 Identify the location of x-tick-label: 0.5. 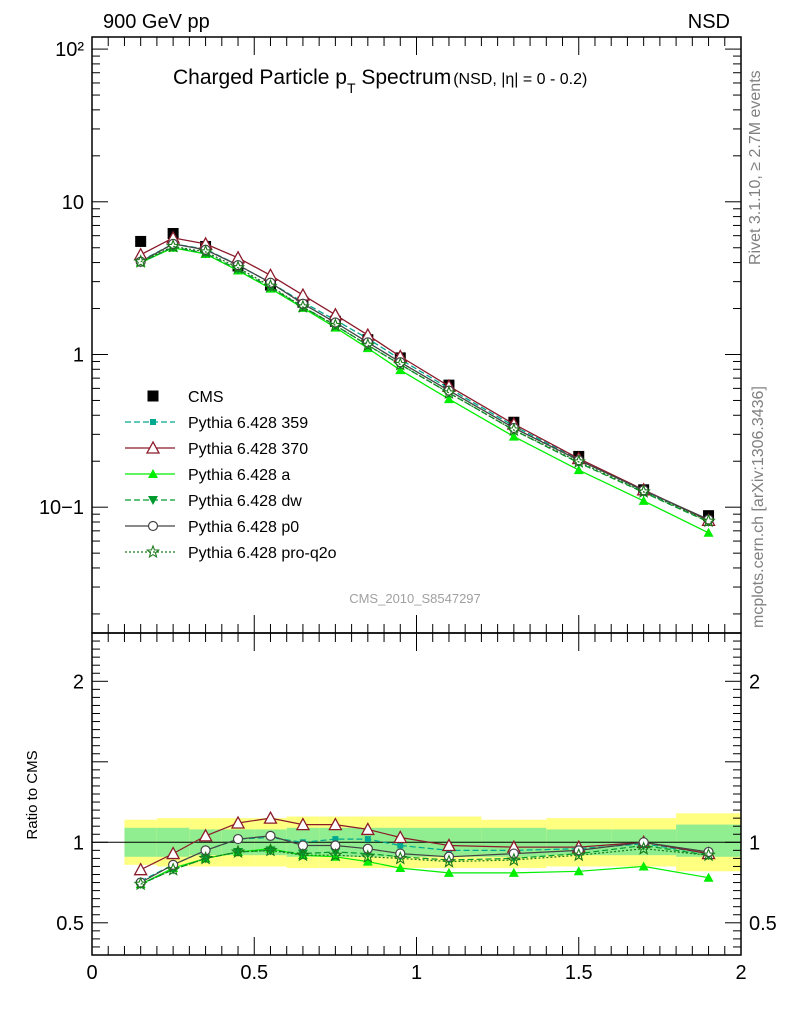
(254, 973).